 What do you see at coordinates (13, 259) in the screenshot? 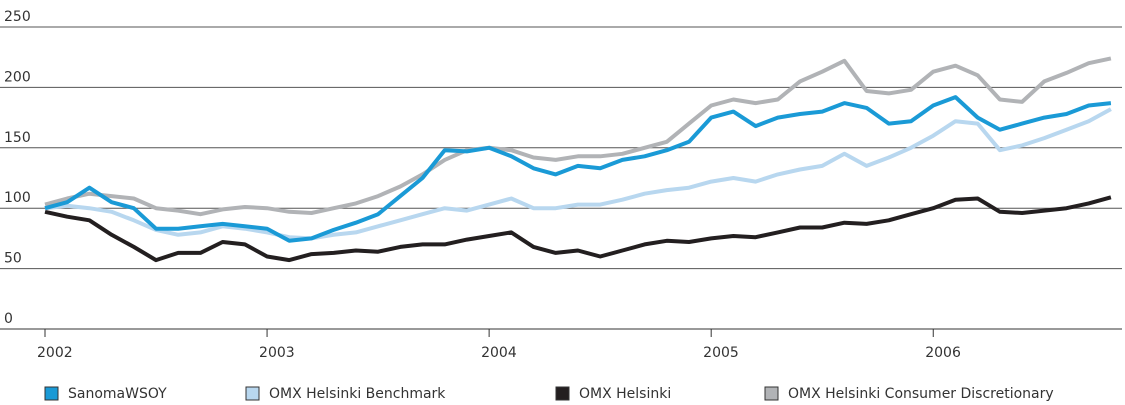
I see `y-tick-label: 50` at bounding box center [13, 259].